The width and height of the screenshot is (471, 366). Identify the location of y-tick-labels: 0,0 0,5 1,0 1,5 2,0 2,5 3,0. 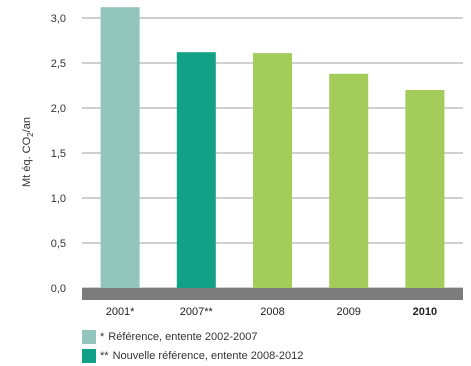
(58, 154).